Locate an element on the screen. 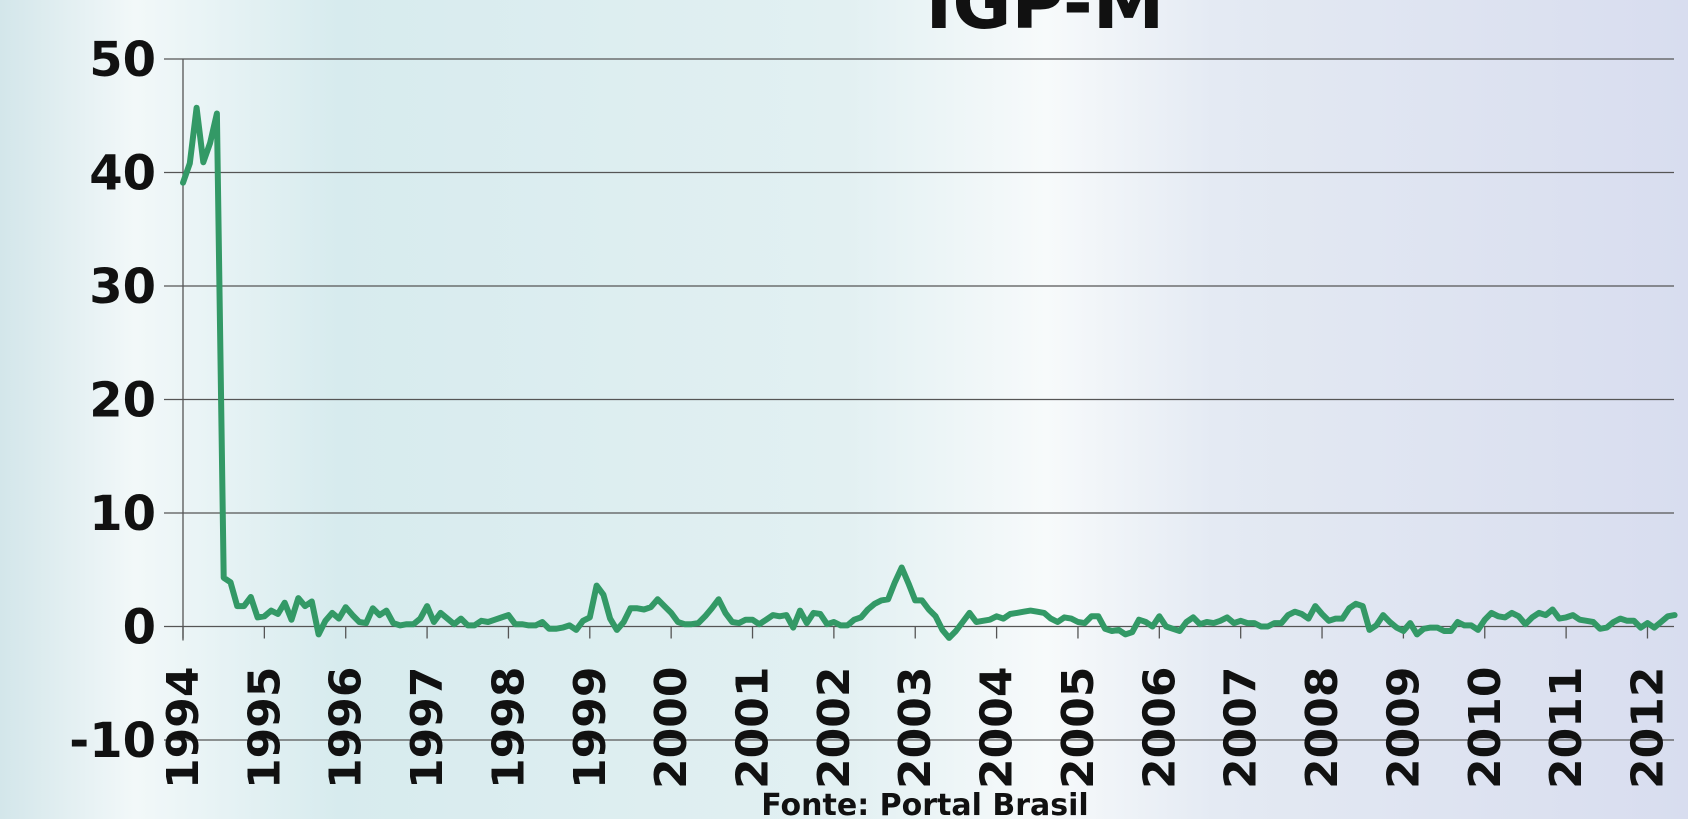  x-tick-label: 2009 is located at coordinates (1403, 728).